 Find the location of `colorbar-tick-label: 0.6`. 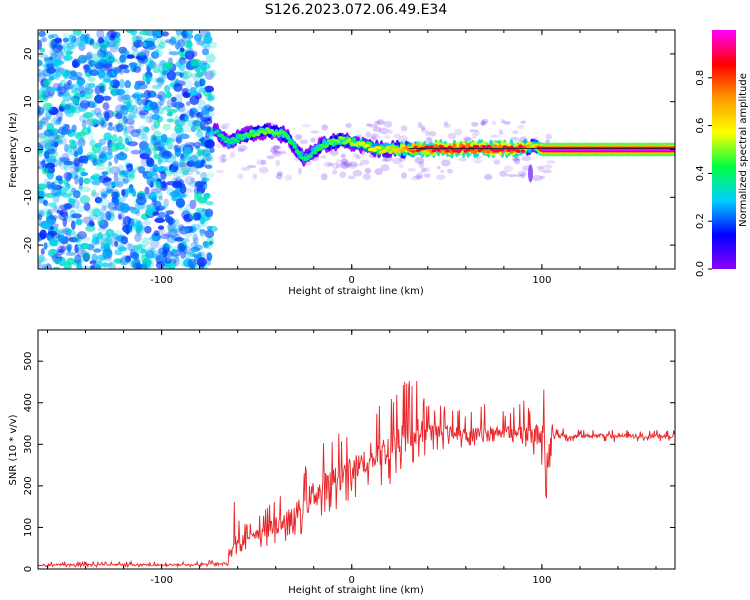

colorbar-tick-label: 0.6 is located at coordinates (700, 126).